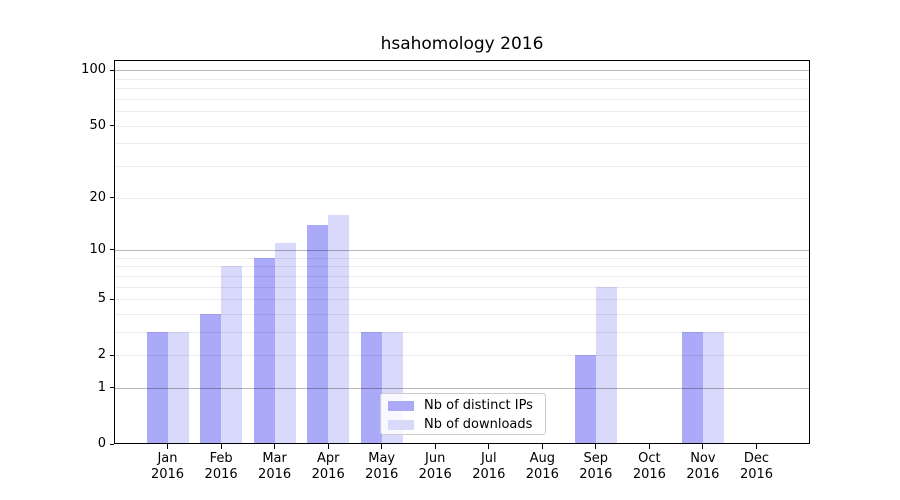 The width and height of the screenshot is (900, 500). I want to click on x-tick-mark-jan, so click(167, 446).